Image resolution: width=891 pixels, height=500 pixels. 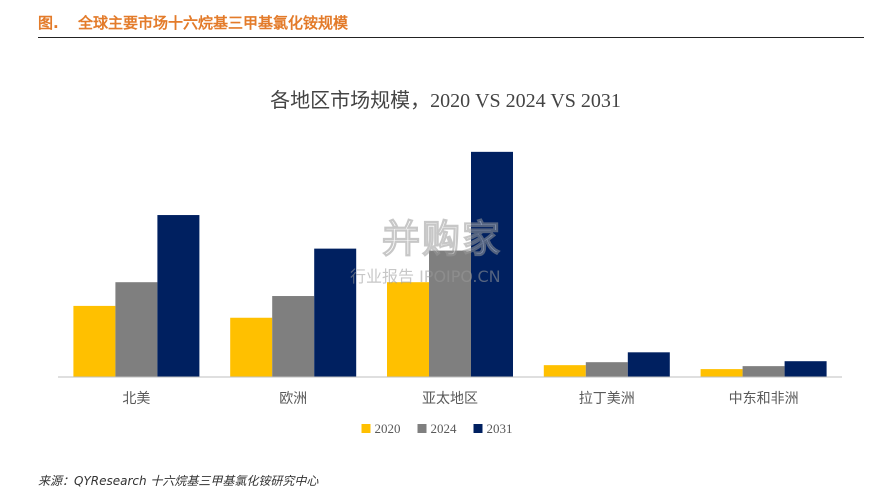 I want to click on legend-swatch-2024, so click(x=422, y=428).